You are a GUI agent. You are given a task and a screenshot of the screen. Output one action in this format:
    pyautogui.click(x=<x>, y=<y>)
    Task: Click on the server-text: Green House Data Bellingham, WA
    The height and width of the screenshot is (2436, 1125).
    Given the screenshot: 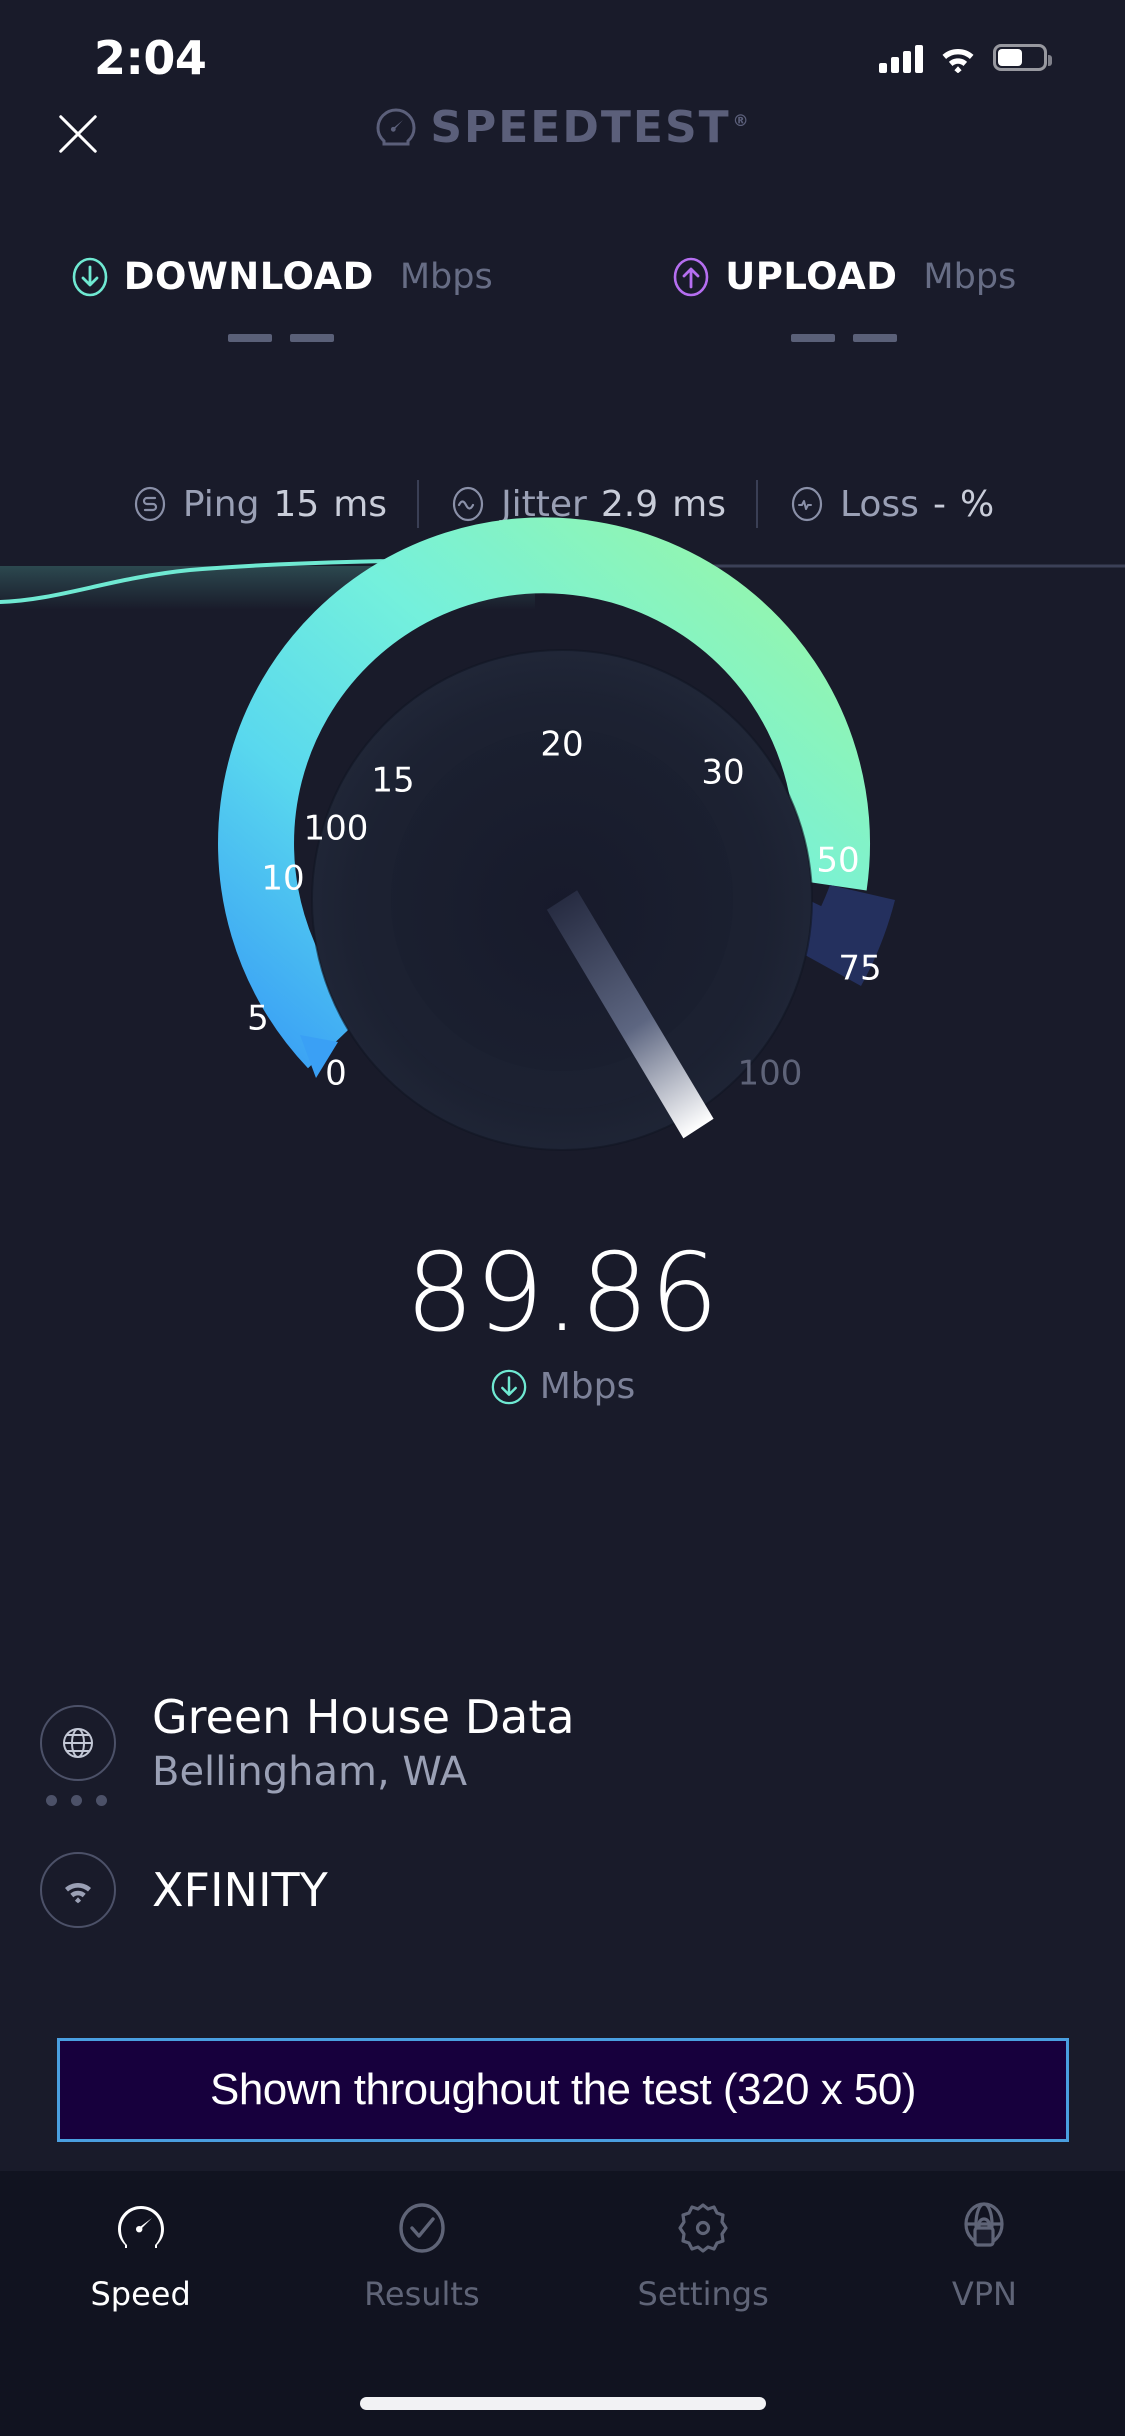 What is the action you would take?
    pyautogui.click(x=363, y=1743)
    